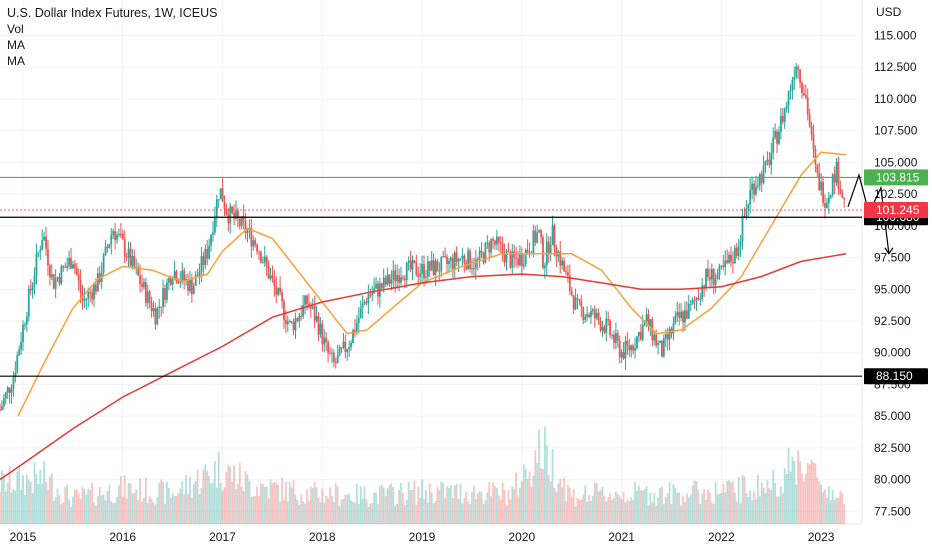  What do you see at coordinates (895, 36) in the screenshot?
I see `y-tick-label: 115.000` at bounding box center [895, 36].